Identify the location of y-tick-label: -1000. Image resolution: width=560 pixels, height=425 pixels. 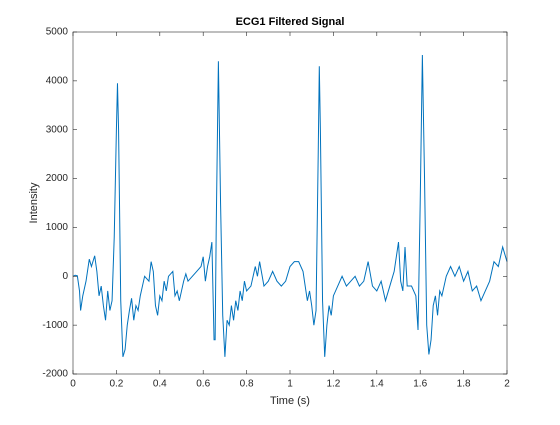
(55, 325).